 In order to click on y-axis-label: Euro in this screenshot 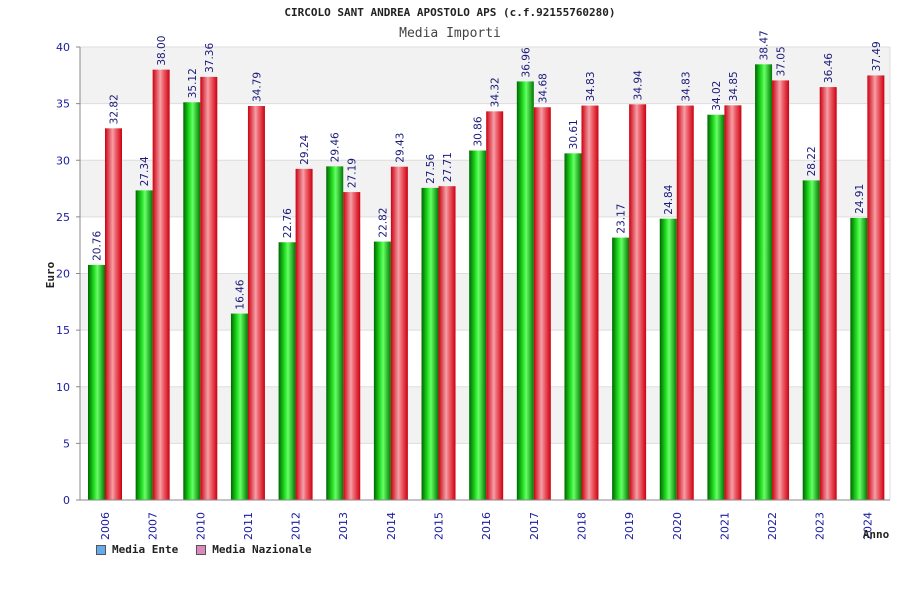, I will do `click(50, 274)`.